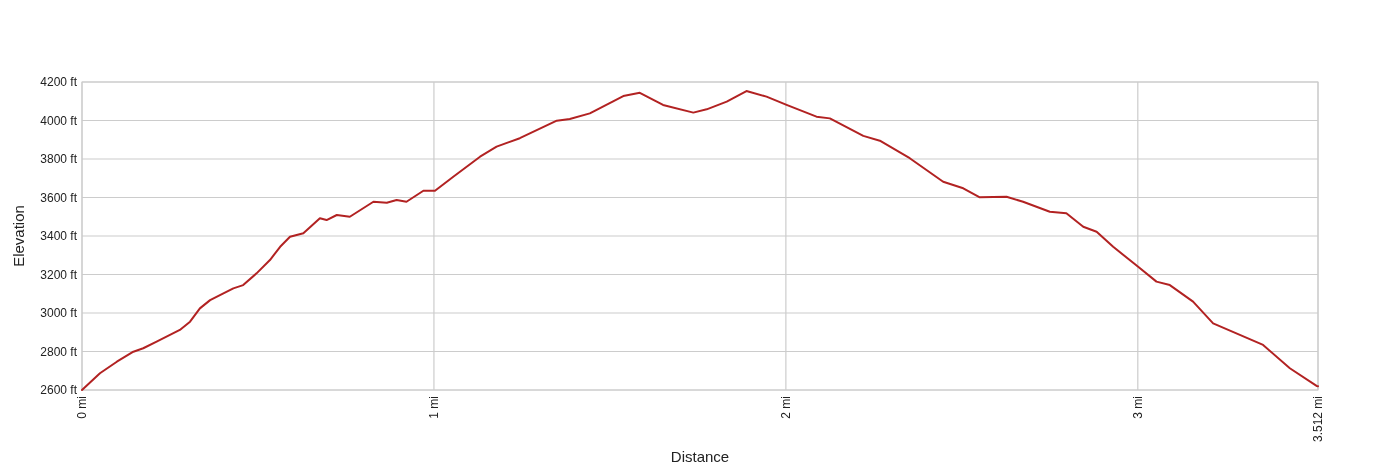  I want to click on y-tick-label: 3600 ft, so click(59, 197).